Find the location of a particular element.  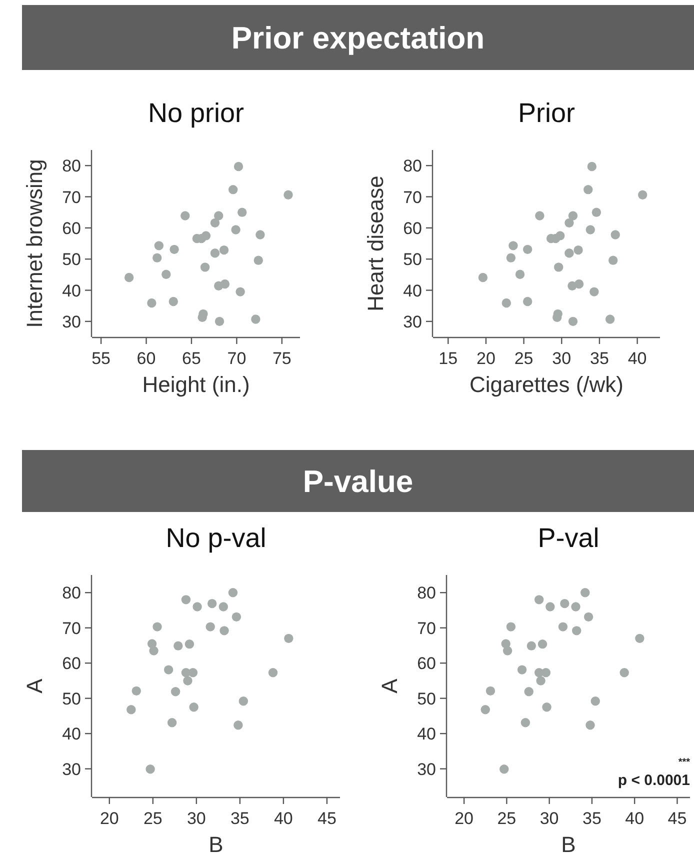

x-tick-label: 25 is located at coordinates (524, 358).